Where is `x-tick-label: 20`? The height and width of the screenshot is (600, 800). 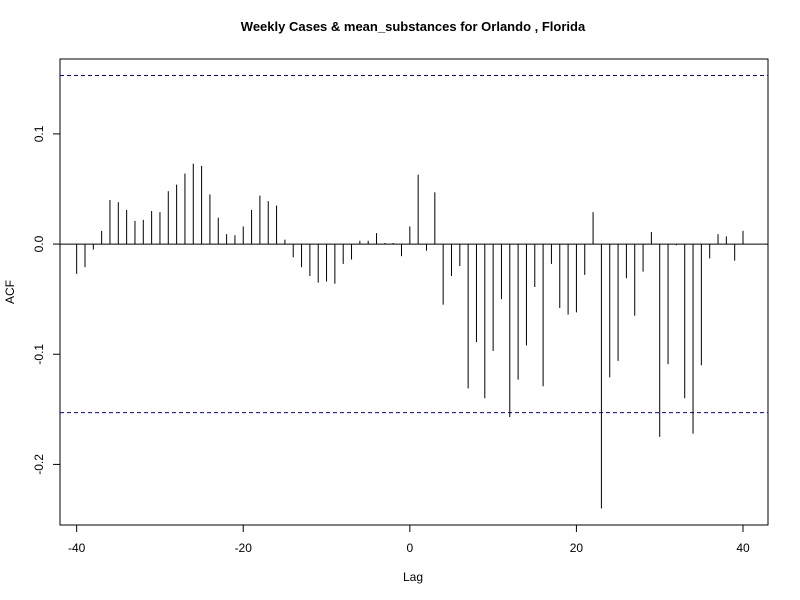 x-tick-label: 20 is located at coordinates (577, 548).